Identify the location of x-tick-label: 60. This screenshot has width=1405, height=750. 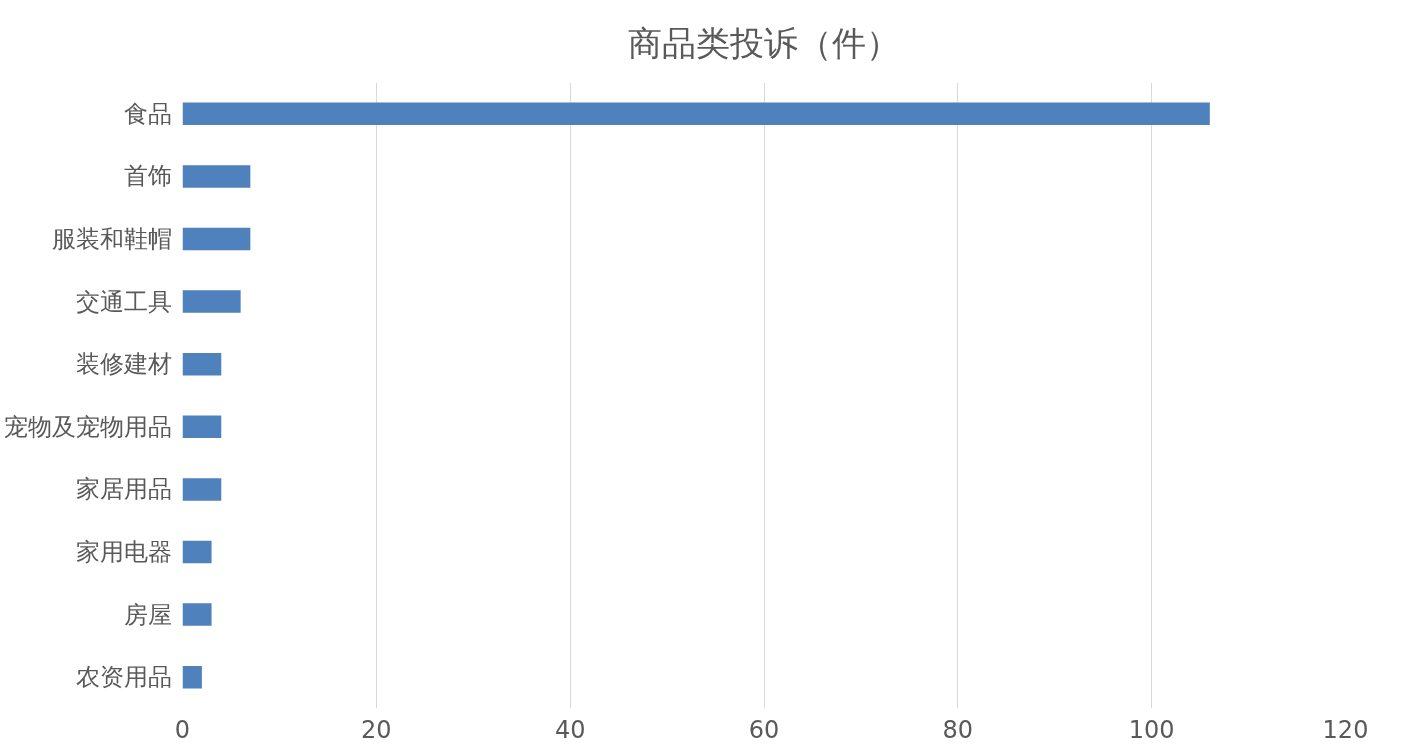
(764, 729).